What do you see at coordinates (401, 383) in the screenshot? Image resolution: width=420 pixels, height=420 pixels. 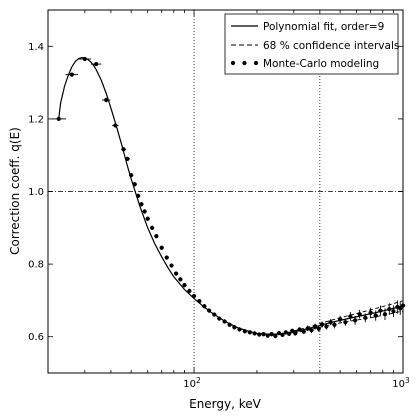 I see `x-tick-label: 10³` at bounding box center [401, 383].